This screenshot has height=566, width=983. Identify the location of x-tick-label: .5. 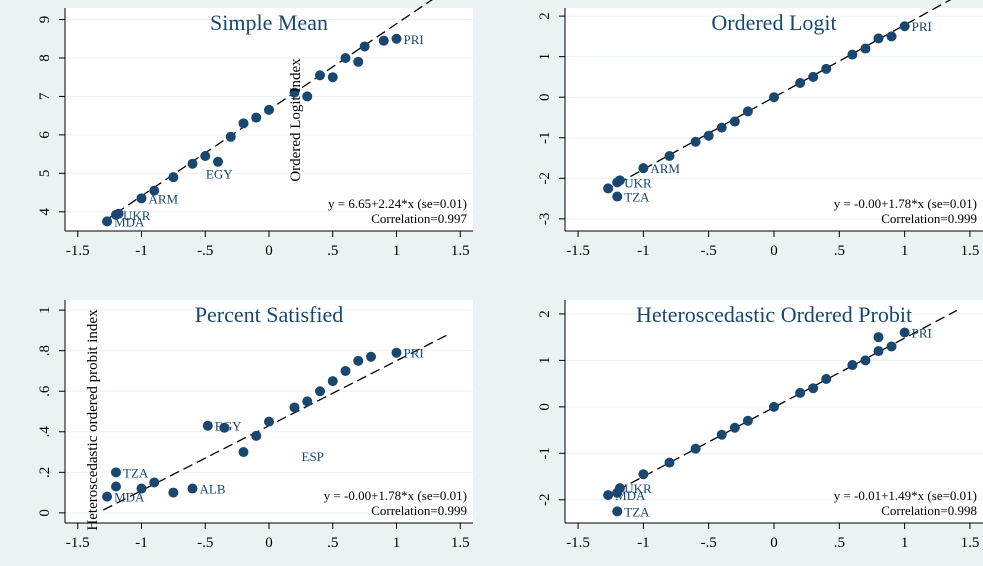
(839, 543).